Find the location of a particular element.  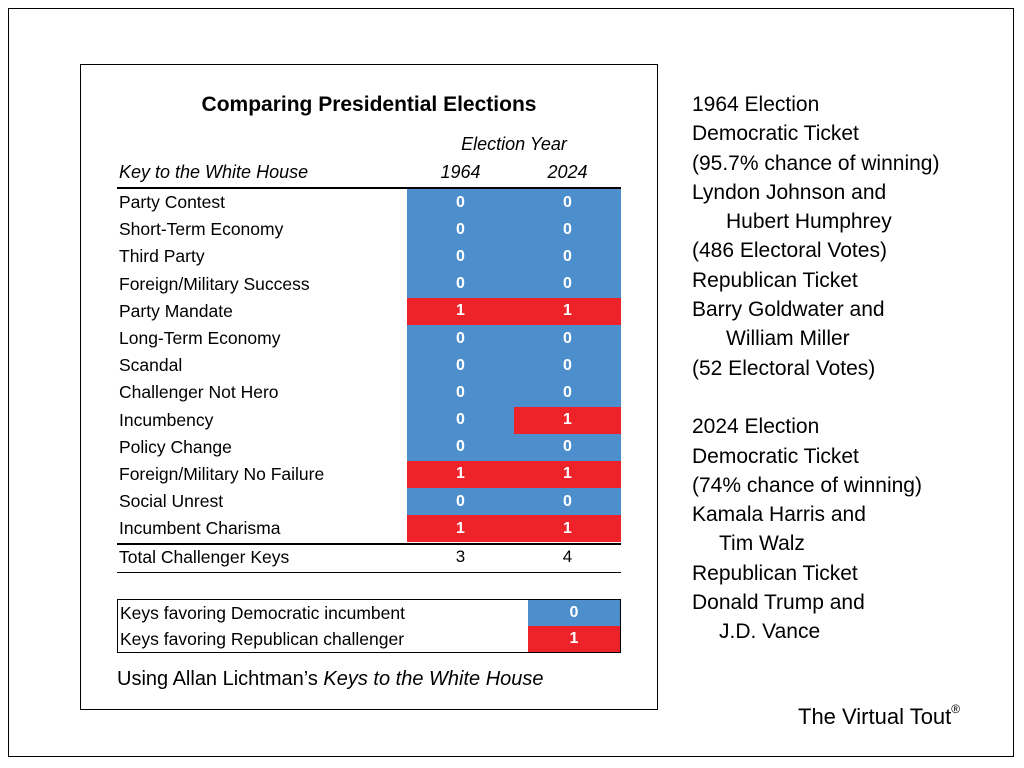

e1964-rep-line1: Barry Goldwater and is located at coordinates (788, 310).